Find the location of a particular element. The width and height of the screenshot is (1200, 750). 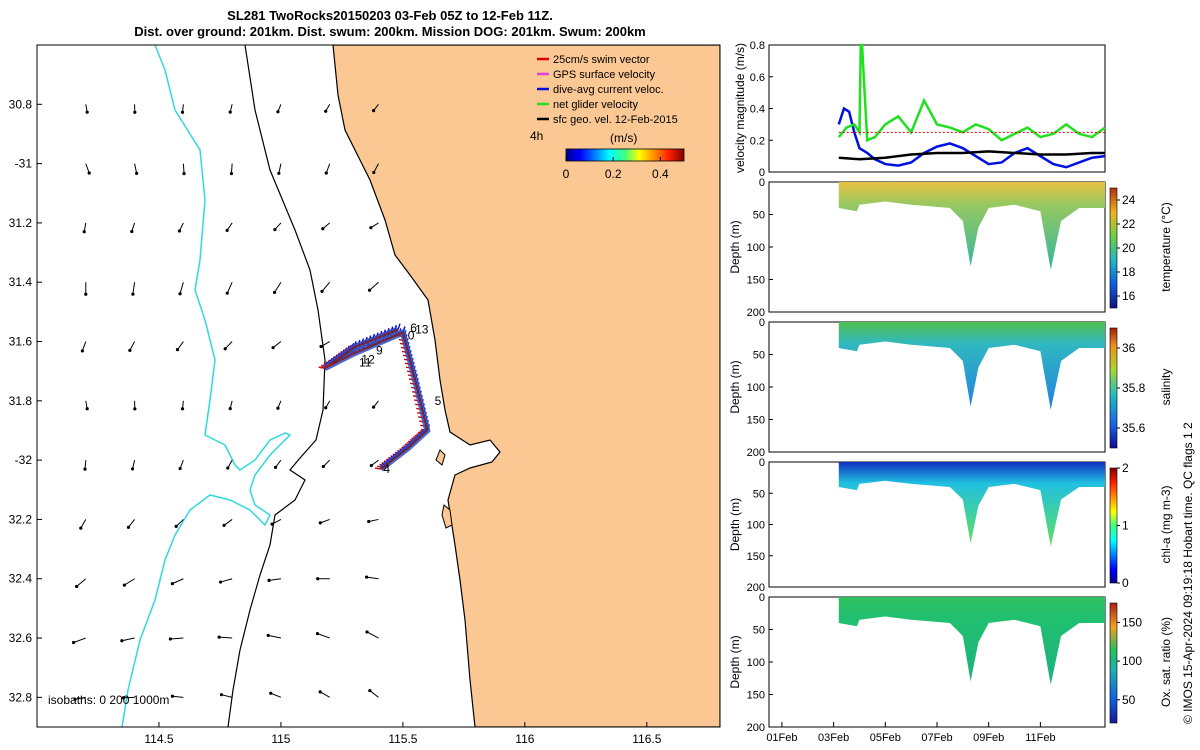

section-colorbar-tick-label: 1 is located at coordinates (1125, 526).